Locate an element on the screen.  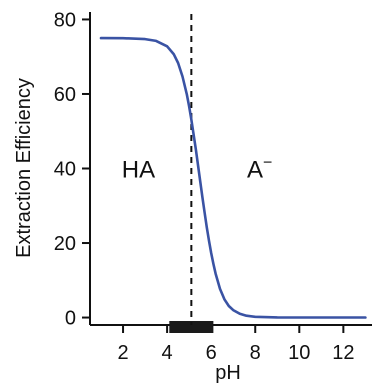
x-axis-title: pH is located at coordinates (228, 373).